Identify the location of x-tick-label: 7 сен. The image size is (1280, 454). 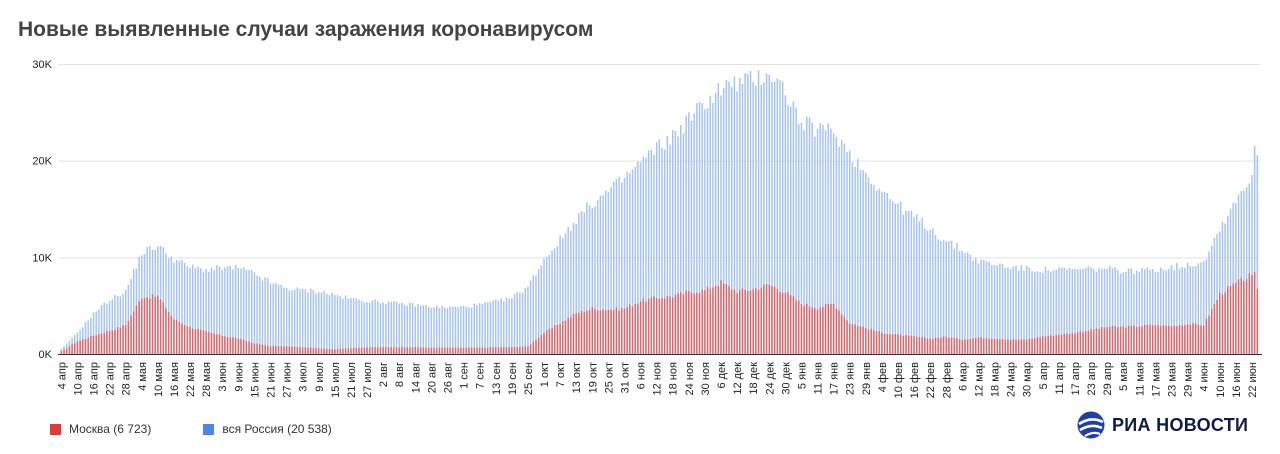
(481, 375).